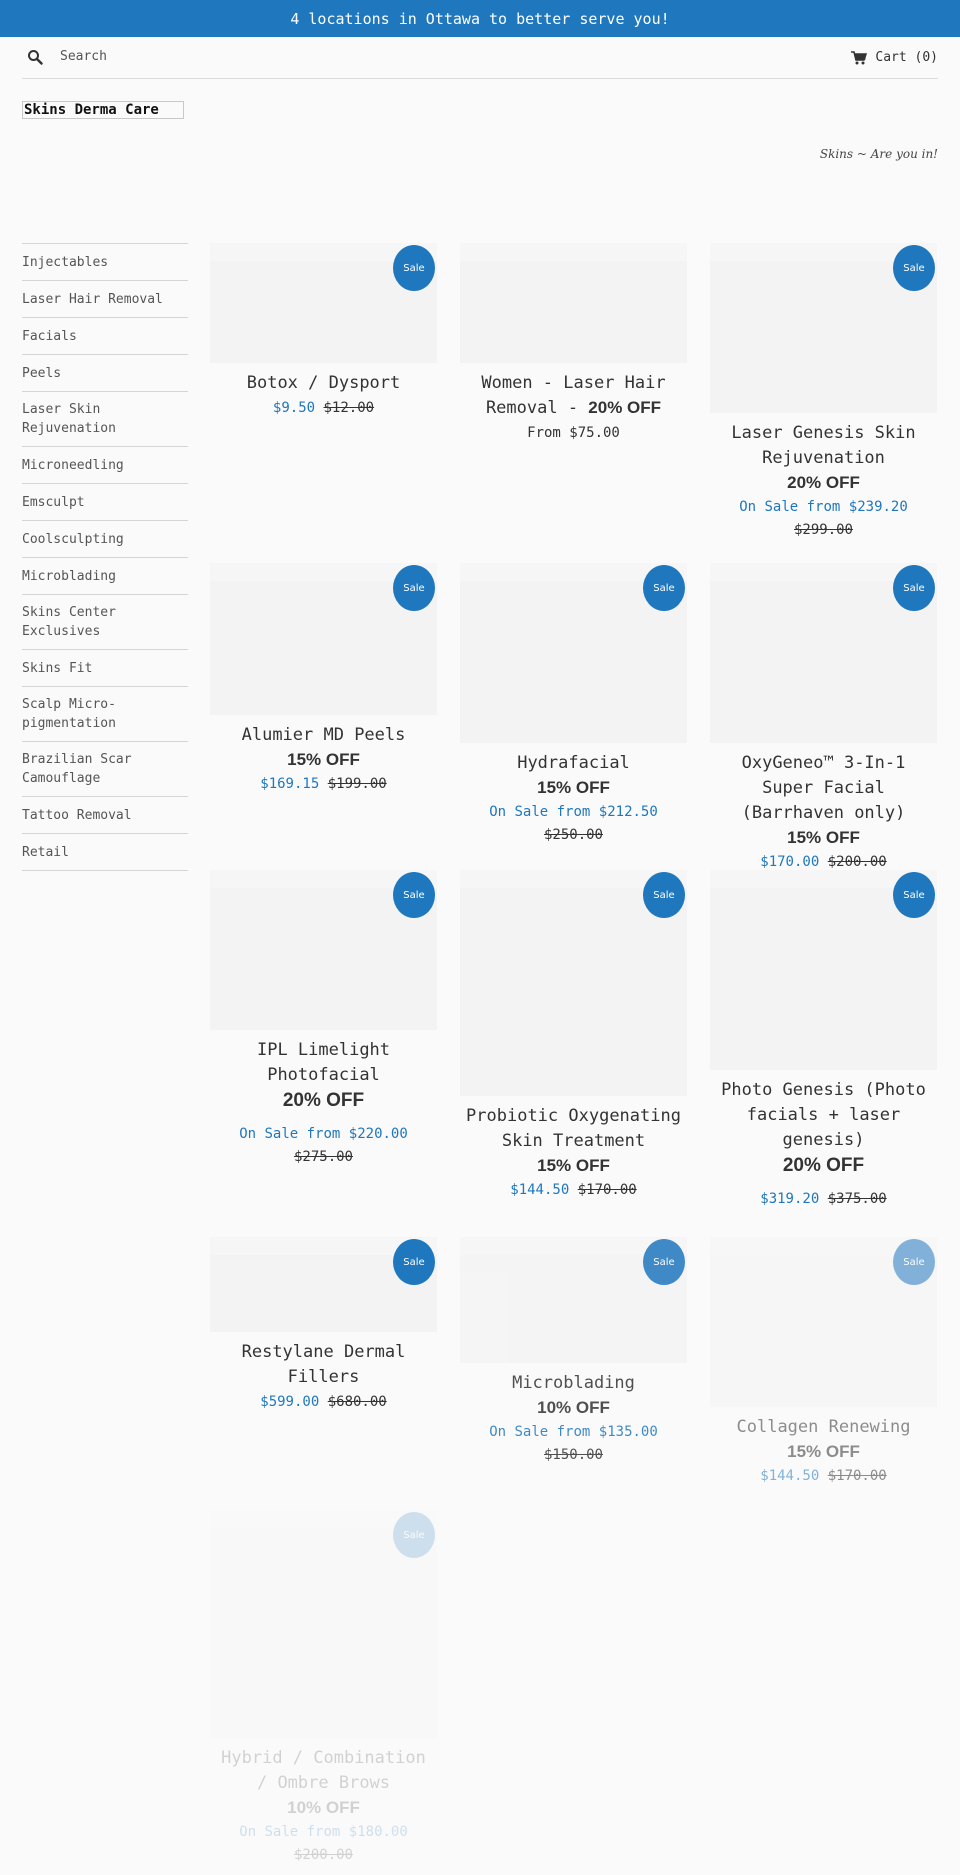 The image size is (960, 1875). What do you see at coordinates (323, 784) in the screenshot?
I see `product-price: $169.15 $199.00` at bounding box center [323, 784].